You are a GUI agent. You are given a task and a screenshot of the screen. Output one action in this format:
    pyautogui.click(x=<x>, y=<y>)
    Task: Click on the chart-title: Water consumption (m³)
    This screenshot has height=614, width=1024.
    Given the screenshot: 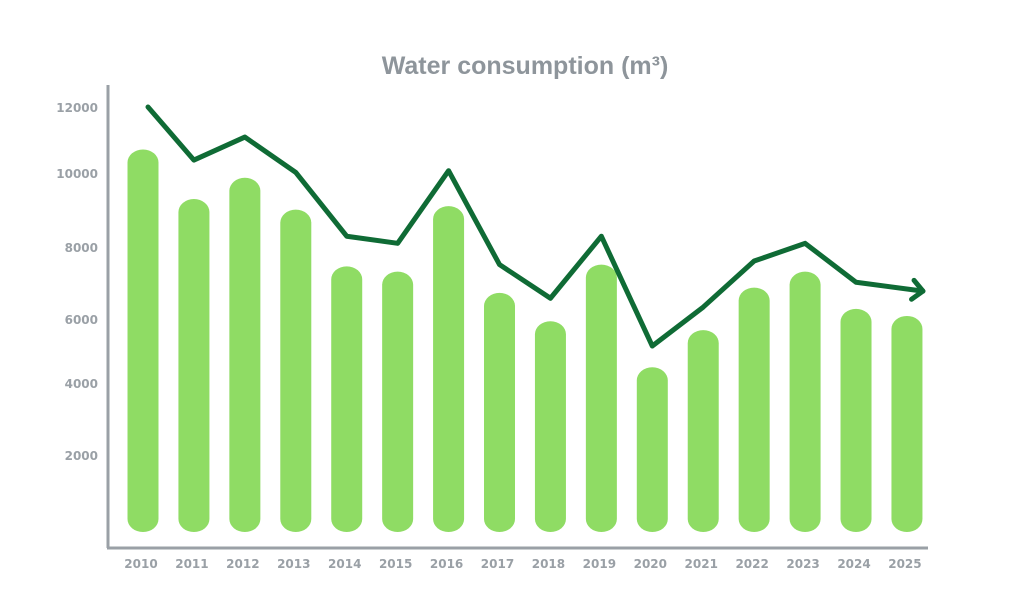 What is the action you would take?
    pyautogui.click(x=525, y=66)
    